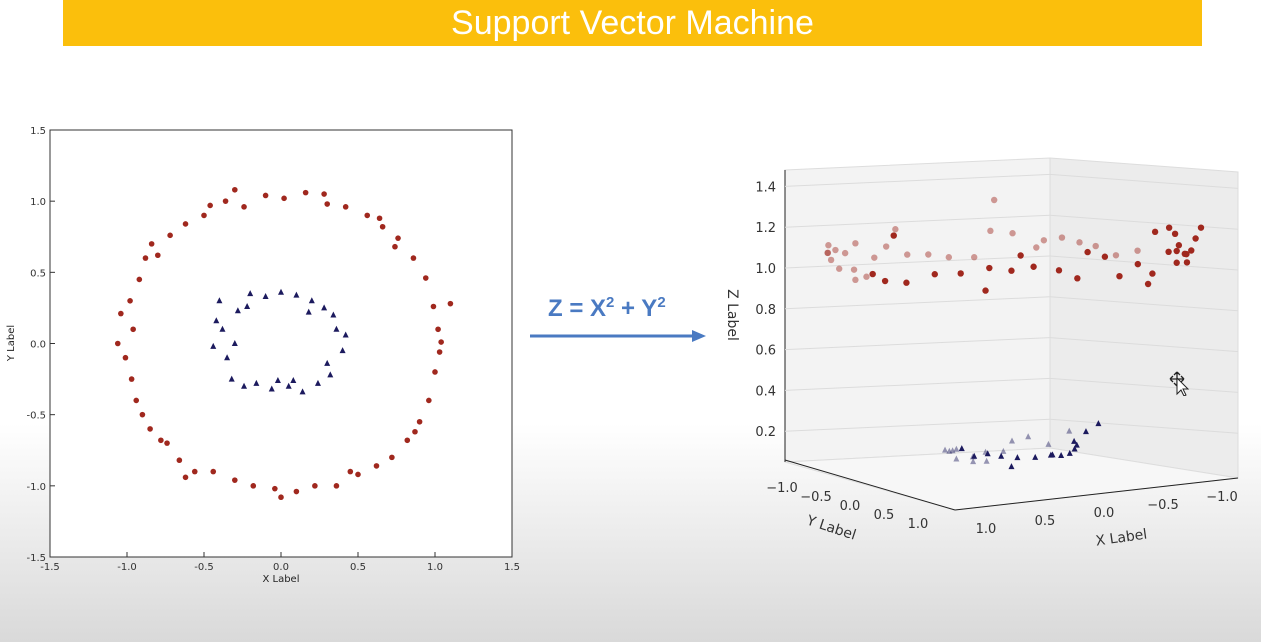  What do you see at coordinates (280, 579) in the screenshot?
I see `x-axis-label: X Label` at bounding box center [280, 579].